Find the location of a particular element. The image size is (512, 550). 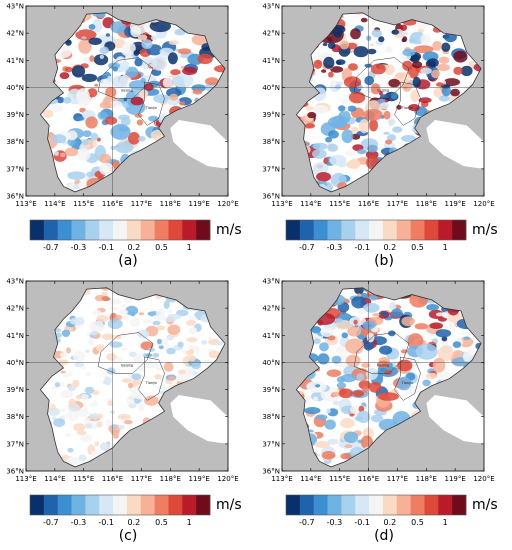

panel-letter: (d) is located at coordinates (384, 536).